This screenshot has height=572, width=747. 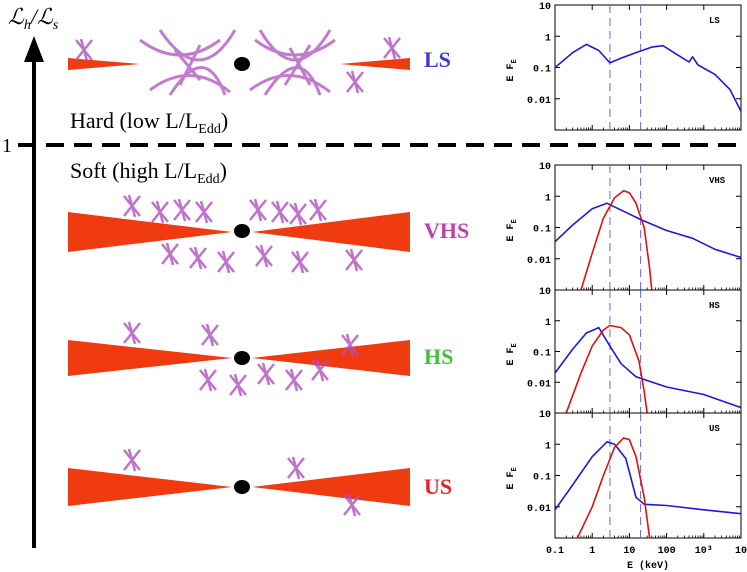 What do you see at coordinates (714, 21) in the screenshot?
I see `panel-title: LS` at bounding box center [714, 21].